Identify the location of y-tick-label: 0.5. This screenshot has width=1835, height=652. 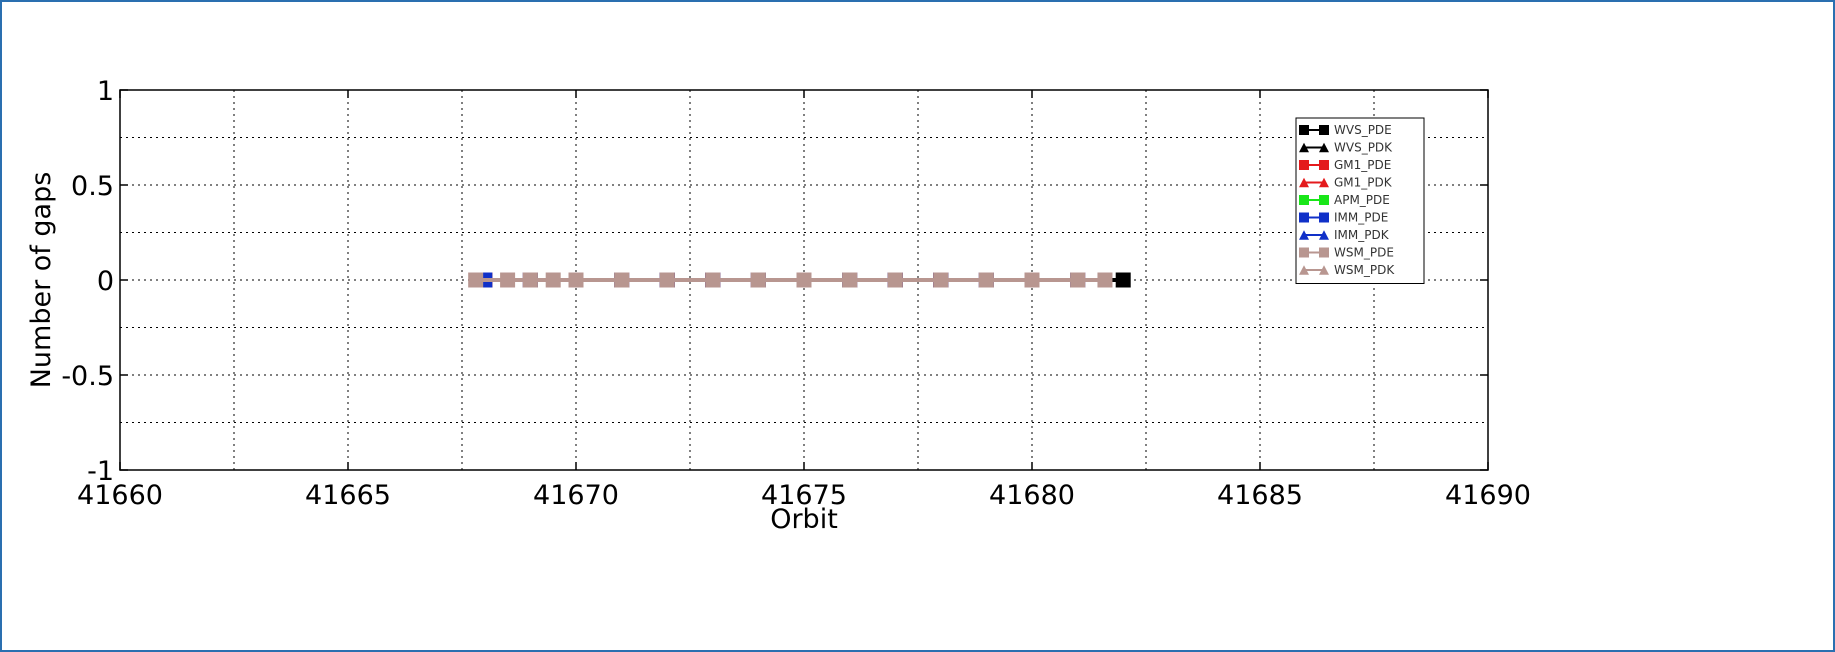
(92, 186).